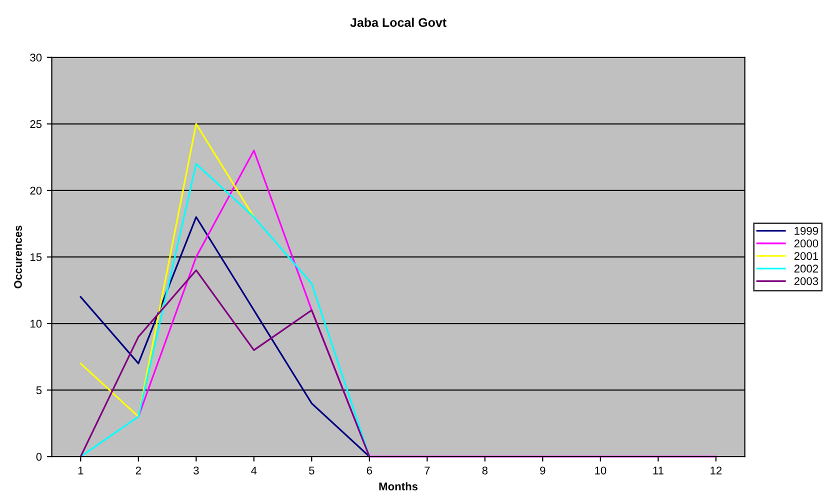  Describe the element at coordinates (196, 470) in the screenshot. I see `x-tick-label: 3` at that location.